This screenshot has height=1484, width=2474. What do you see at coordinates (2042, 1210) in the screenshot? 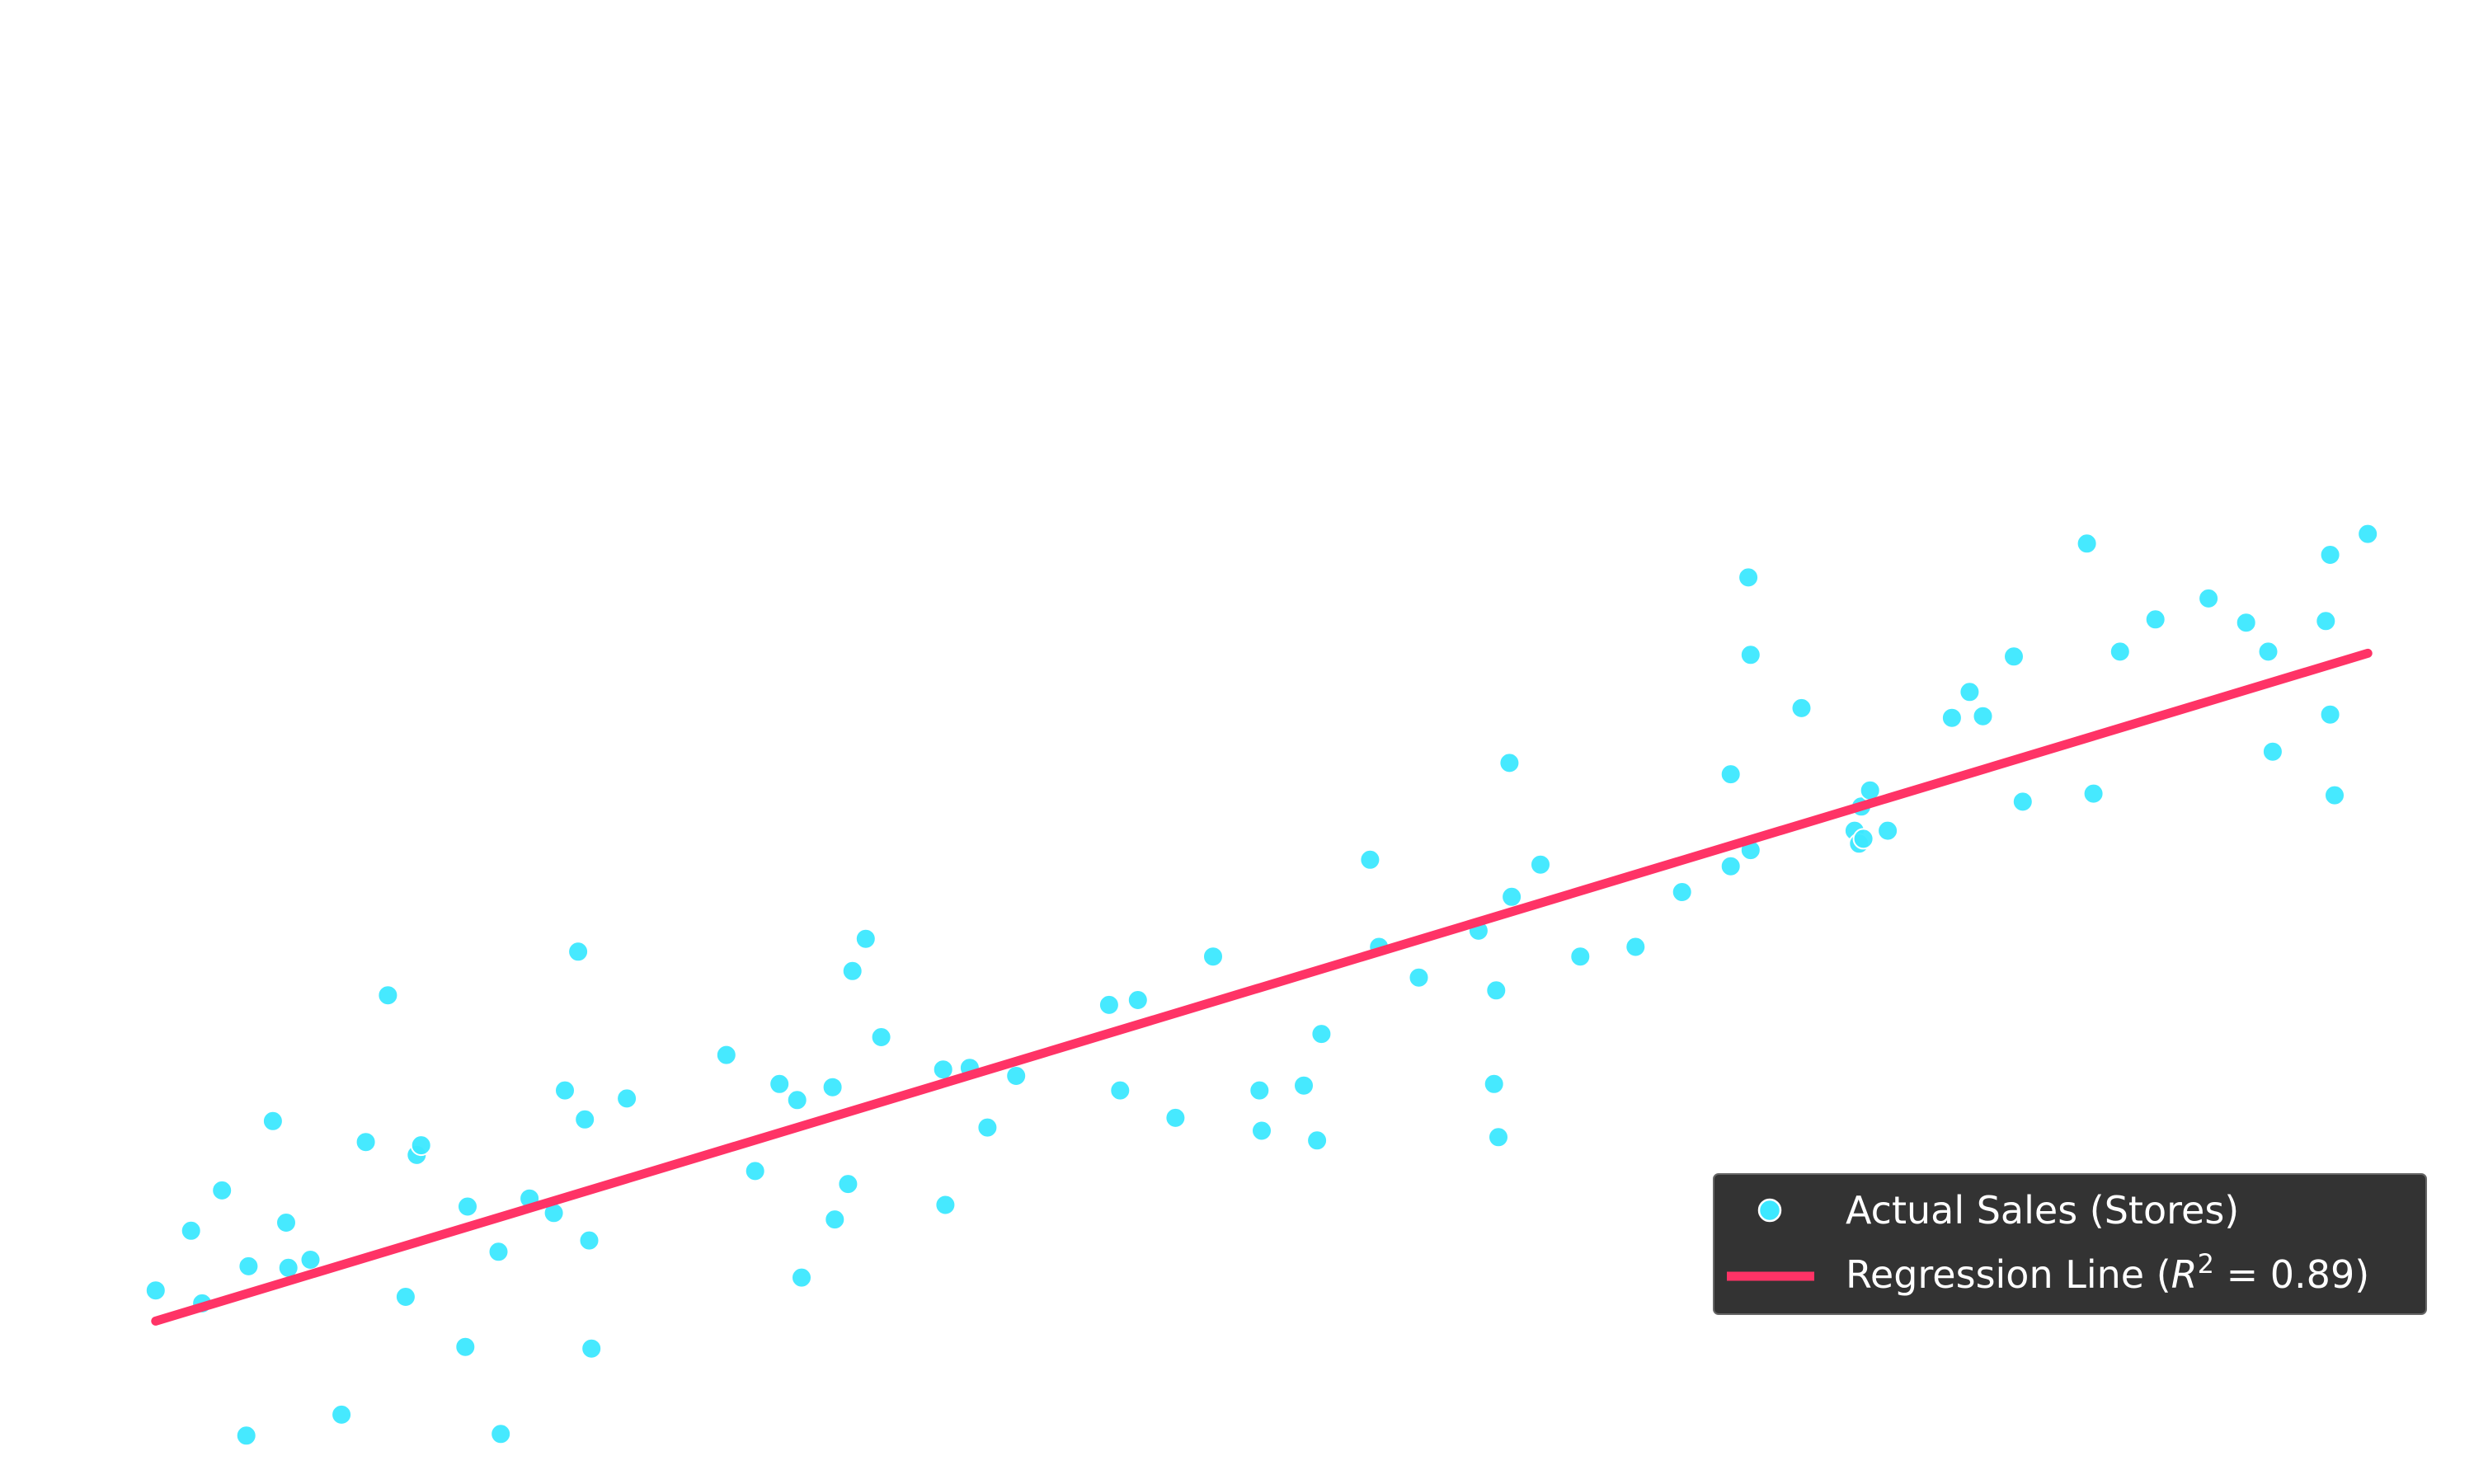
I see `legend-scatter-label: Actual Sales (Stores)` at bounding box center [2042, 1210].